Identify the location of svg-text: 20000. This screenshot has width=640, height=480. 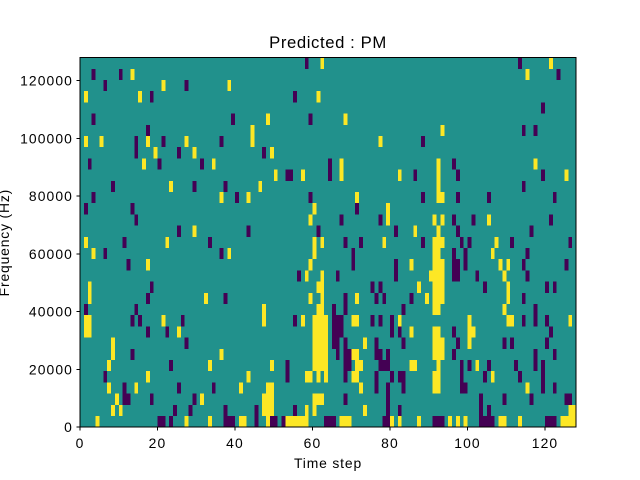
(51, 369).